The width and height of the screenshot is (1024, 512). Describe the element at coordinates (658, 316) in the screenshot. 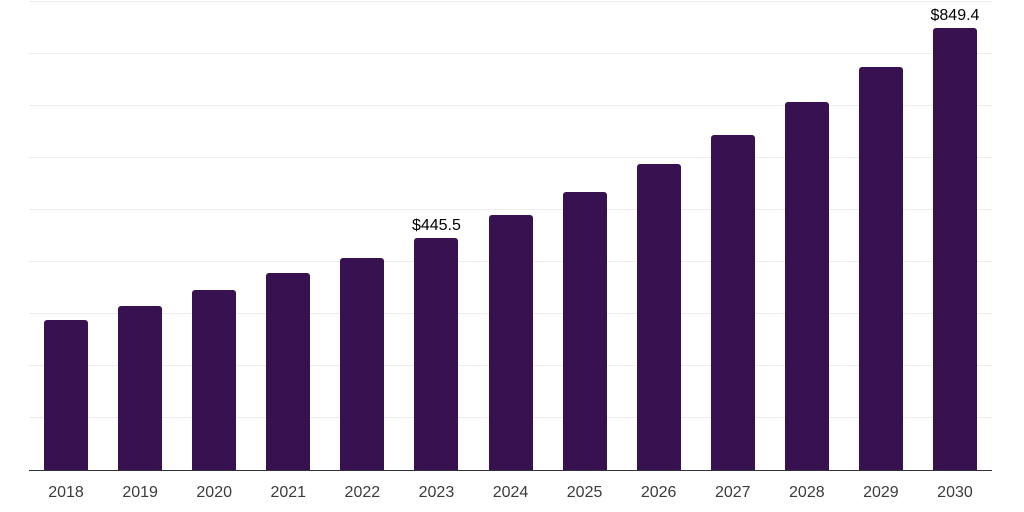

I see `bar-2026` at that location.